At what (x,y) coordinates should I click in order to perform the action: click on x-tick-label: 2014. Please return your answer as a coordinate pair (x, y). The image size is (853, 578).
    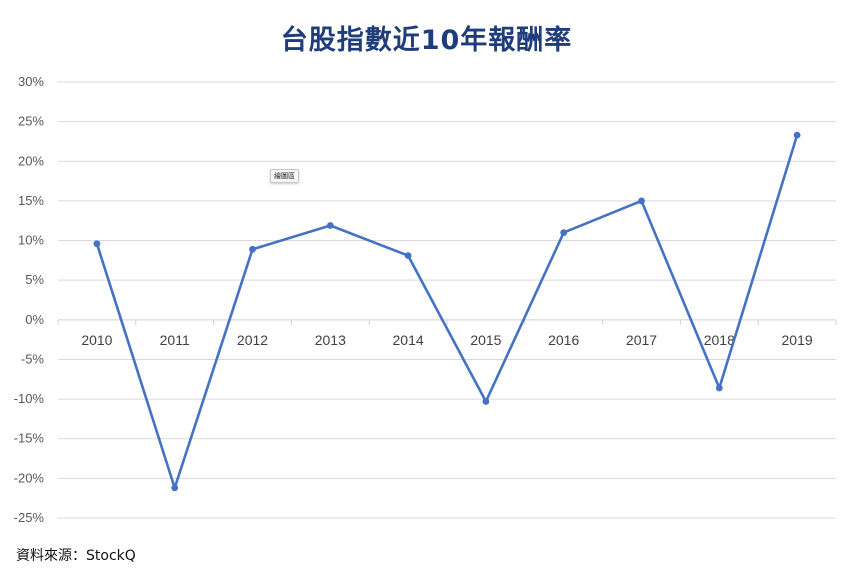
    Looking at the image, I should click on (408, 340).